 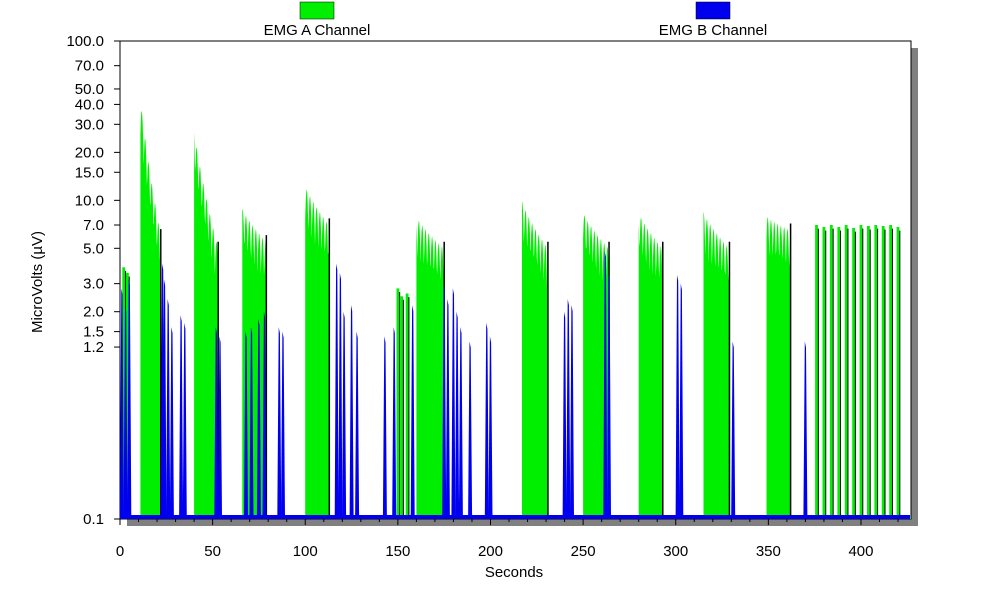 What do you see at coordinates (120, 539) in the screenshot?
I see `x-tick-0: 0` at bounding box center [120, 539].